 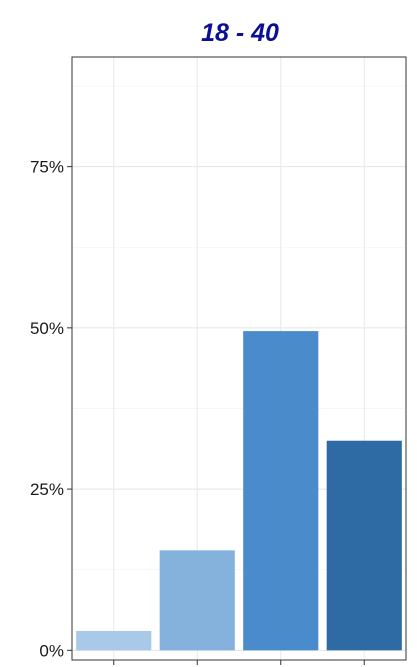 What do you see at coordinates (51, 650) in the screenshot?
I see `y-tick-label: 0%` at bounding box center [51, 650].